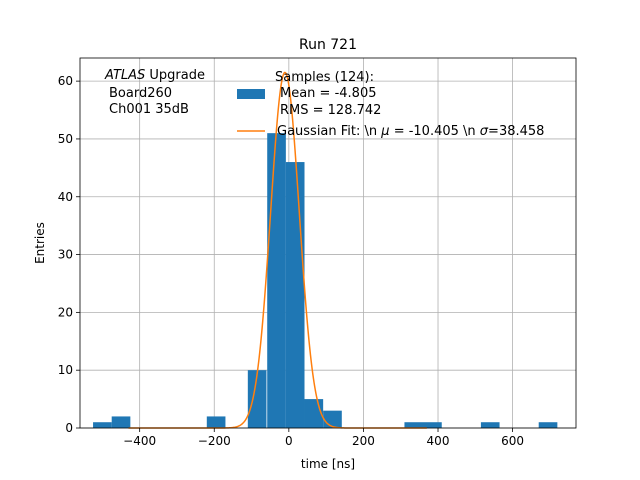 Image resolution: width=640 pixels, height=480 pixels. I want to click on y-axis-label: Entries, so click(40, 243).